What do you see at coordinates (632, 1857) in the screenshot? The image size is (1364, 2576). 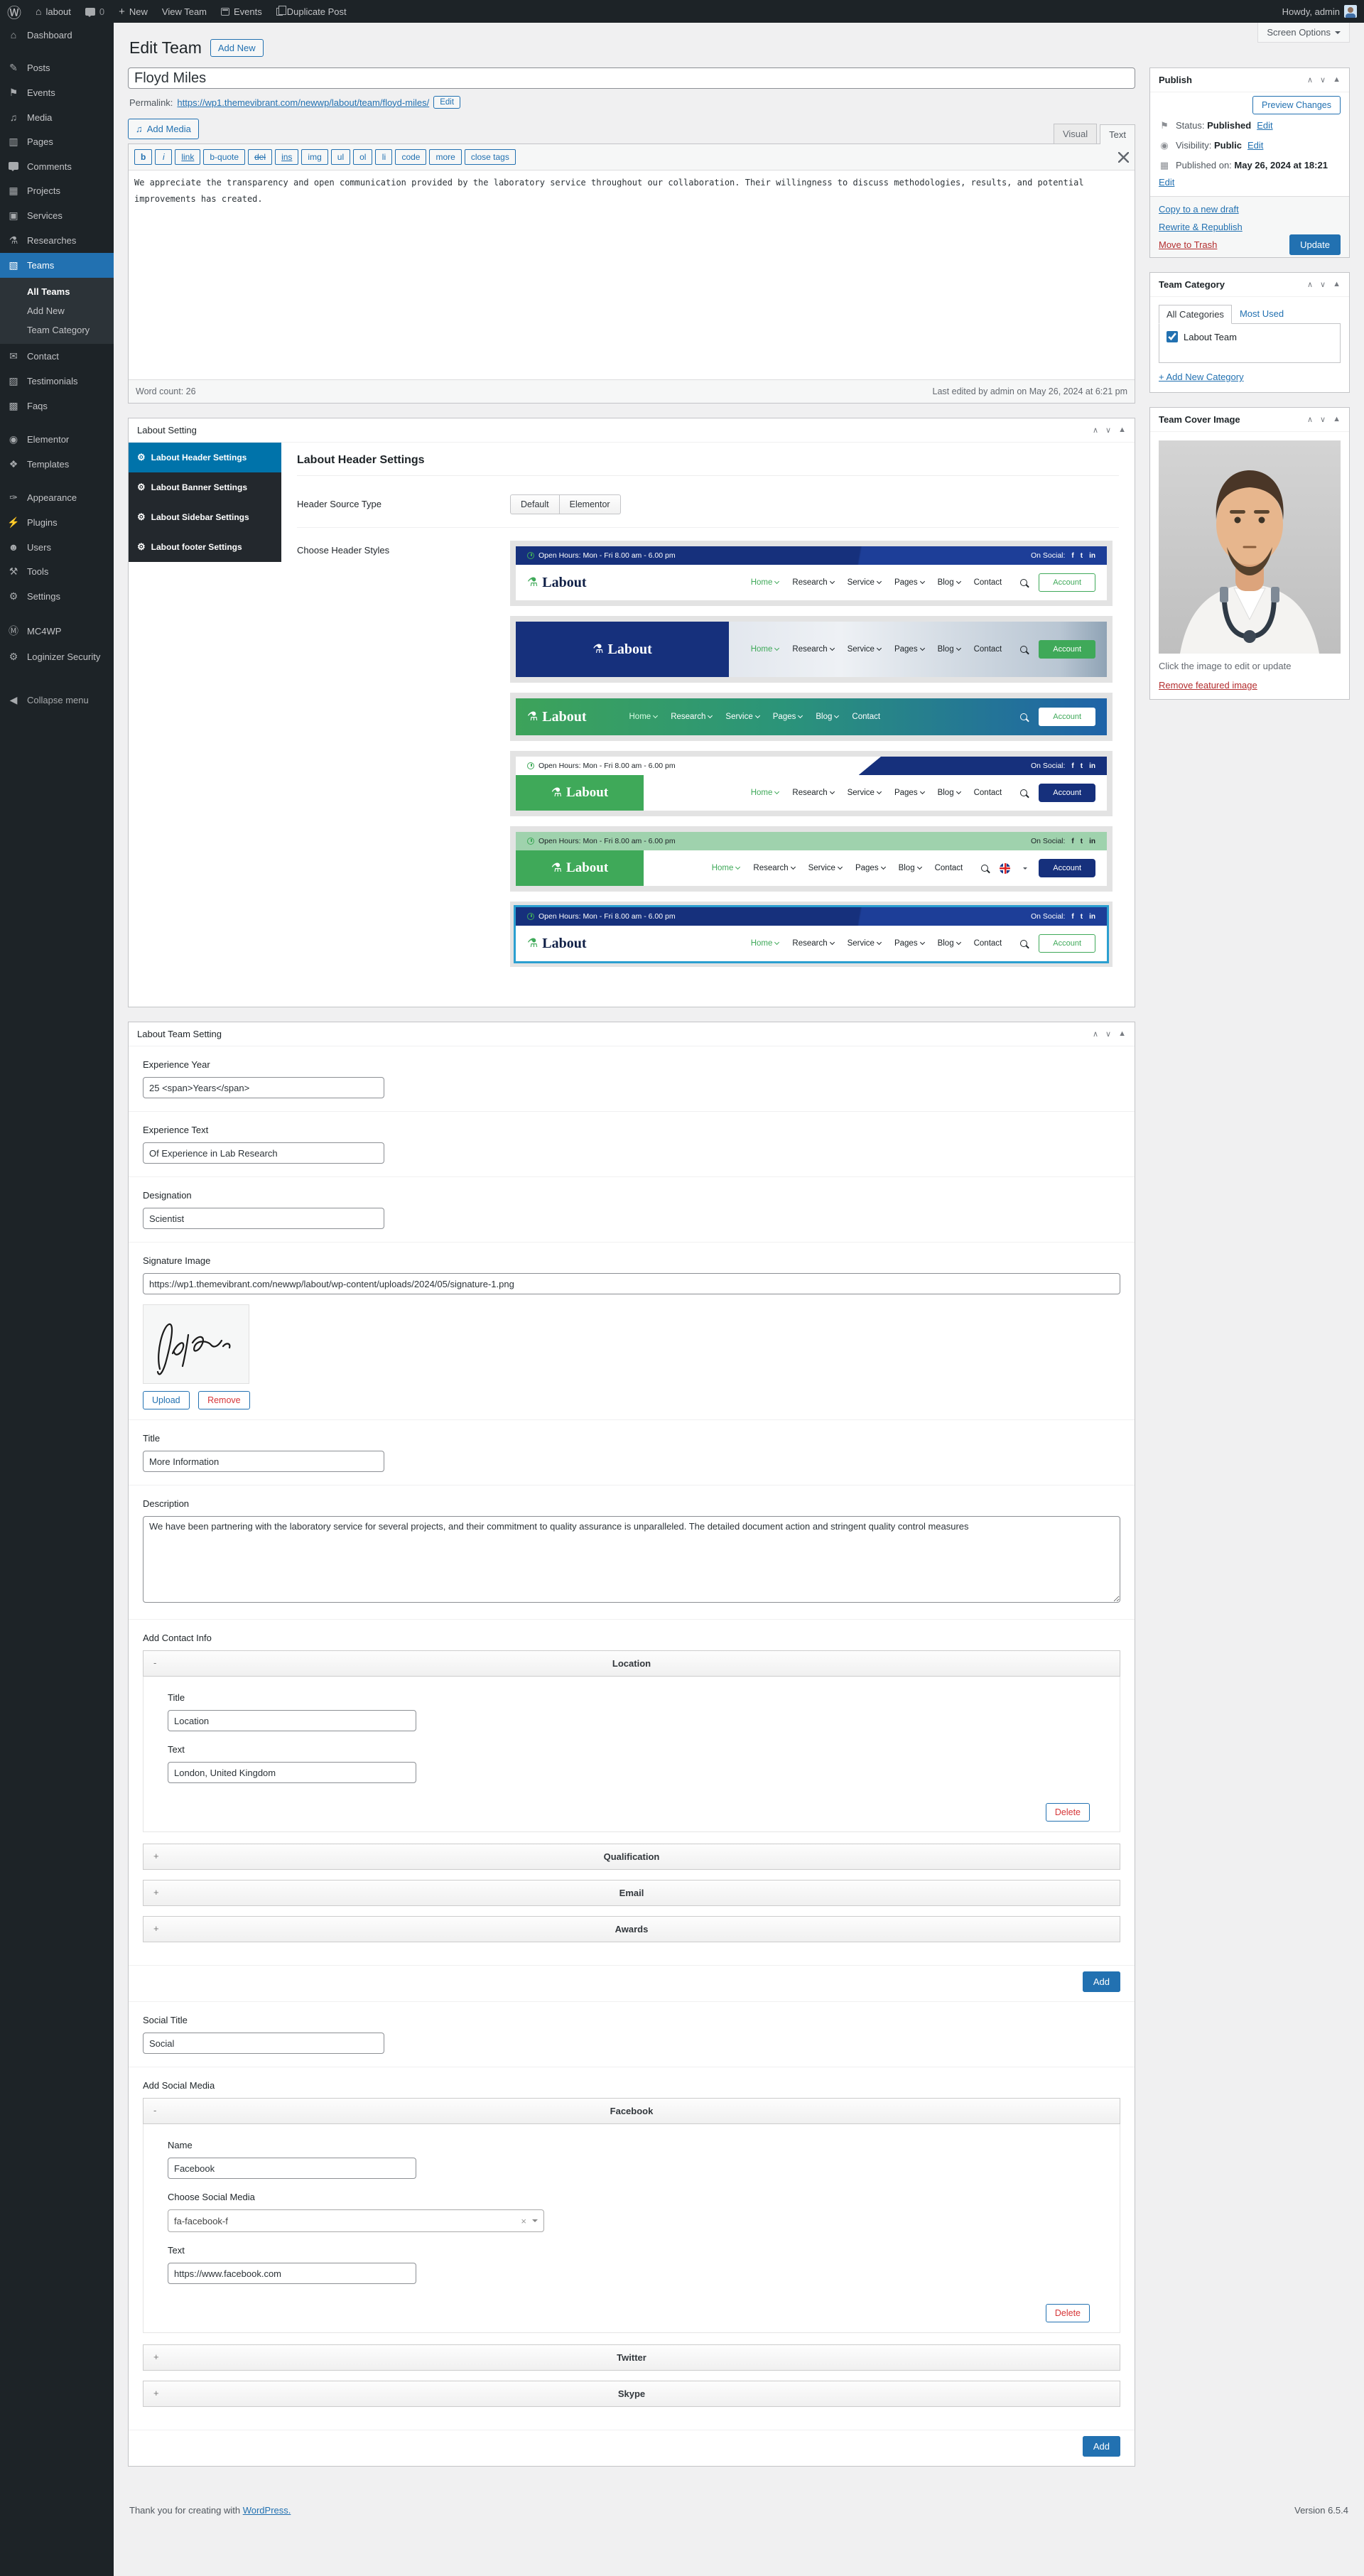 I see `accordion-qualification-header: + Qualification` at bounding box center [632, 1857].